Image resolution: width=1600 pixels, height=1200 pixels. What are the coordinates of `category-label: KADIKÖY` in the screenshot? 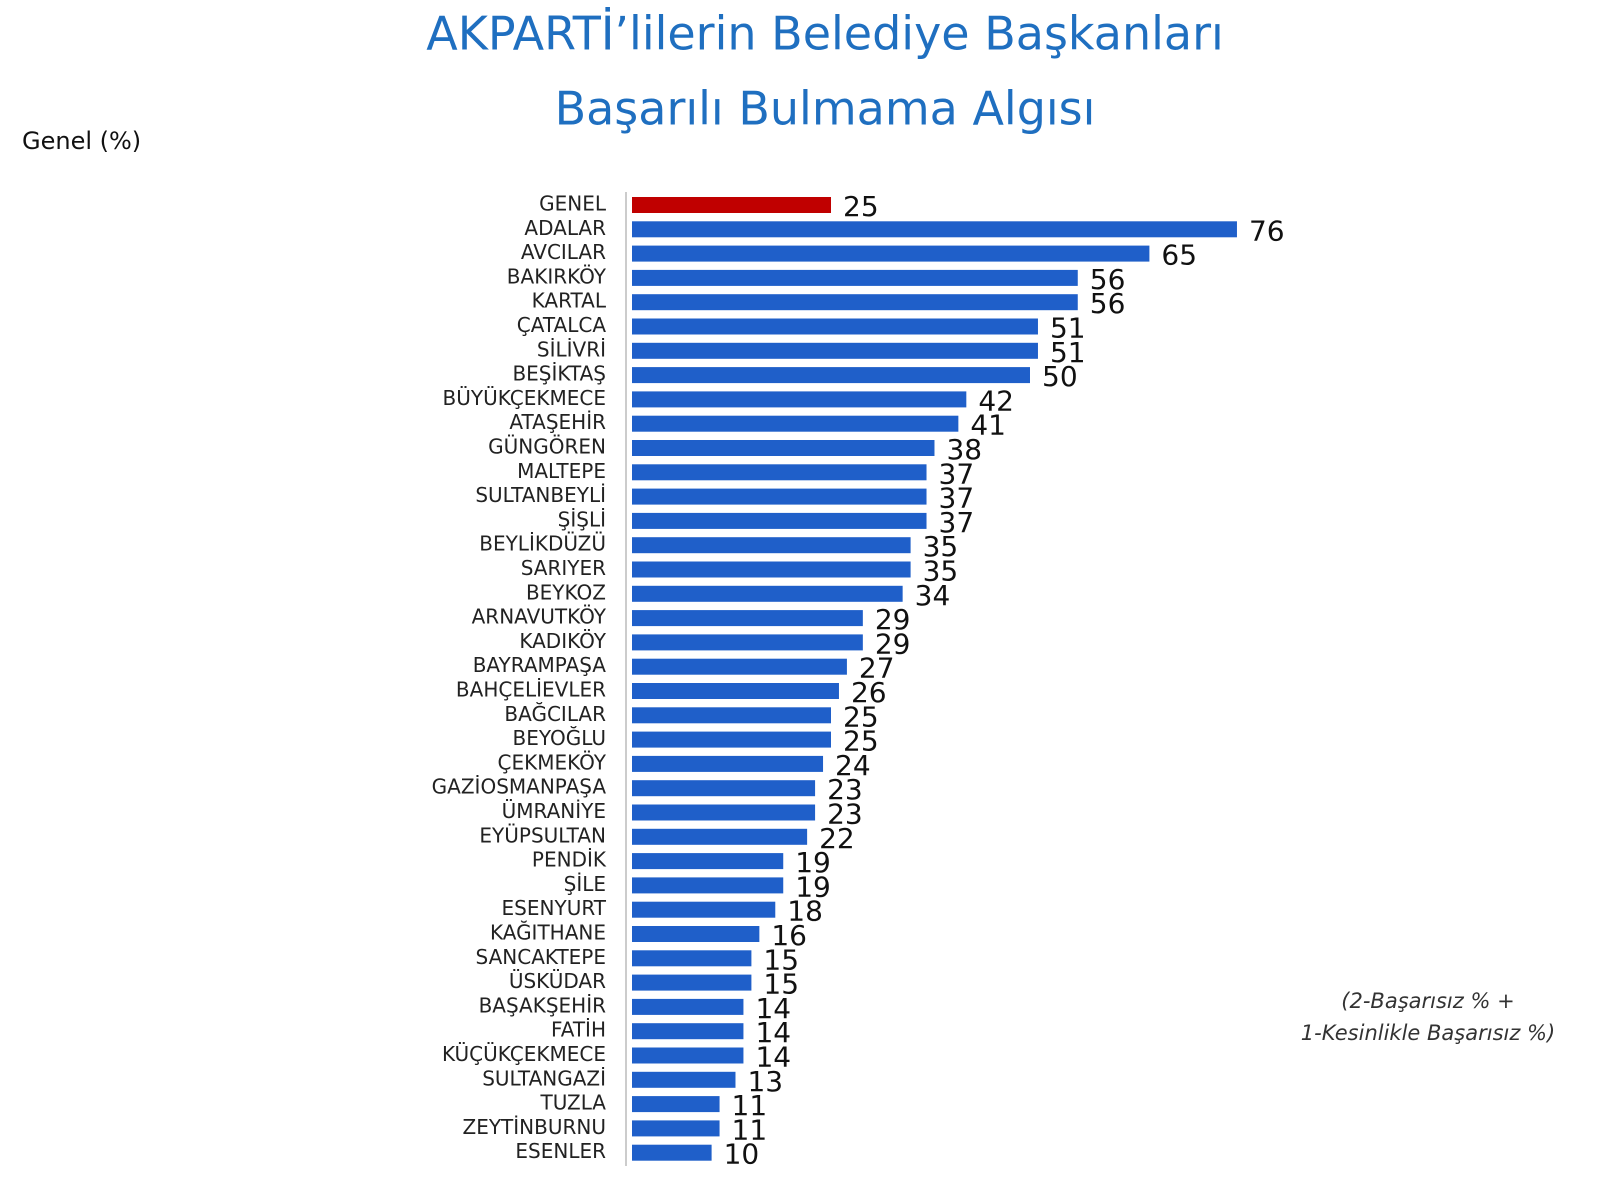 It's located at (562, 641).